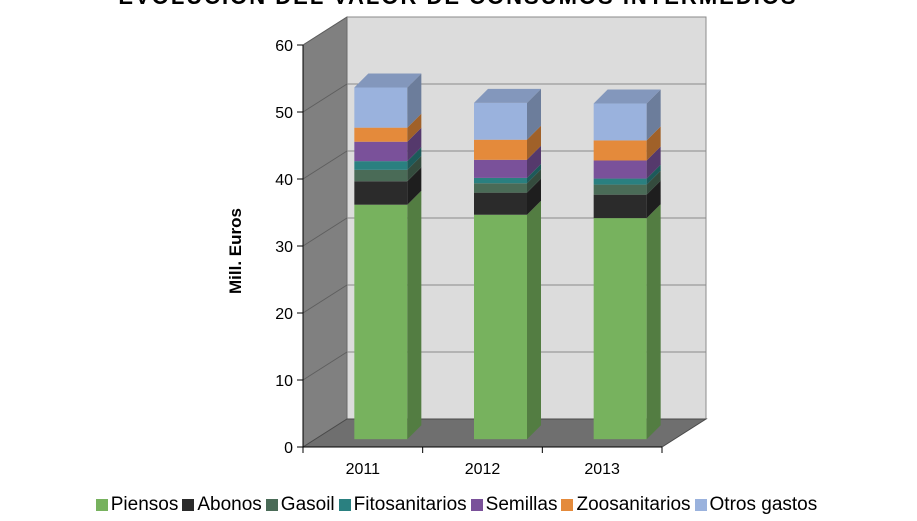  Describe the element at coordinates (653, 322) in the screenshot. I see `bar-2013-piensos-side` at that location.